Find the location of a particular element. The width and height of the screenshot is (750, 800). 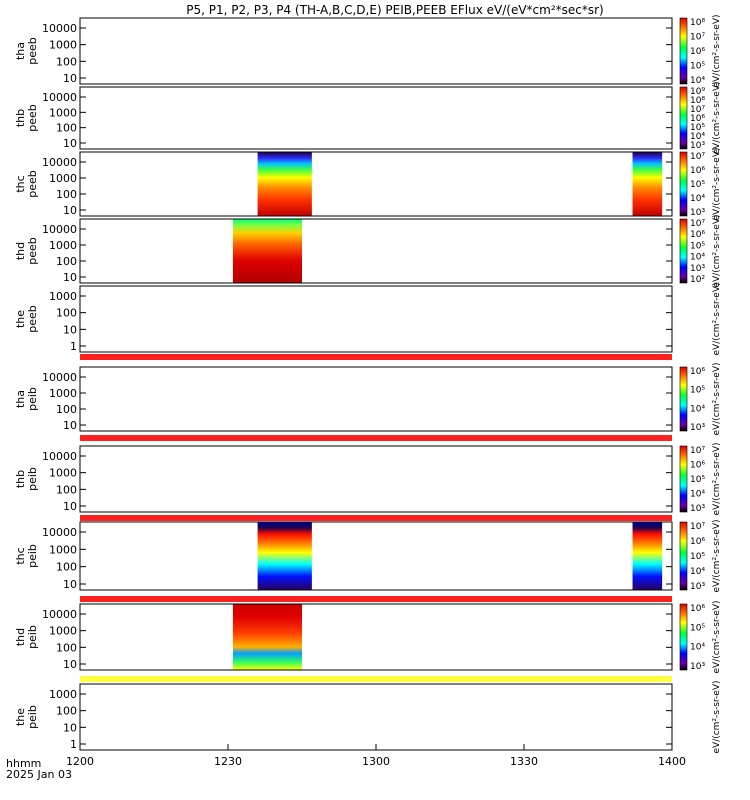

y-axis-label: the is located at coordinates (20, 319).